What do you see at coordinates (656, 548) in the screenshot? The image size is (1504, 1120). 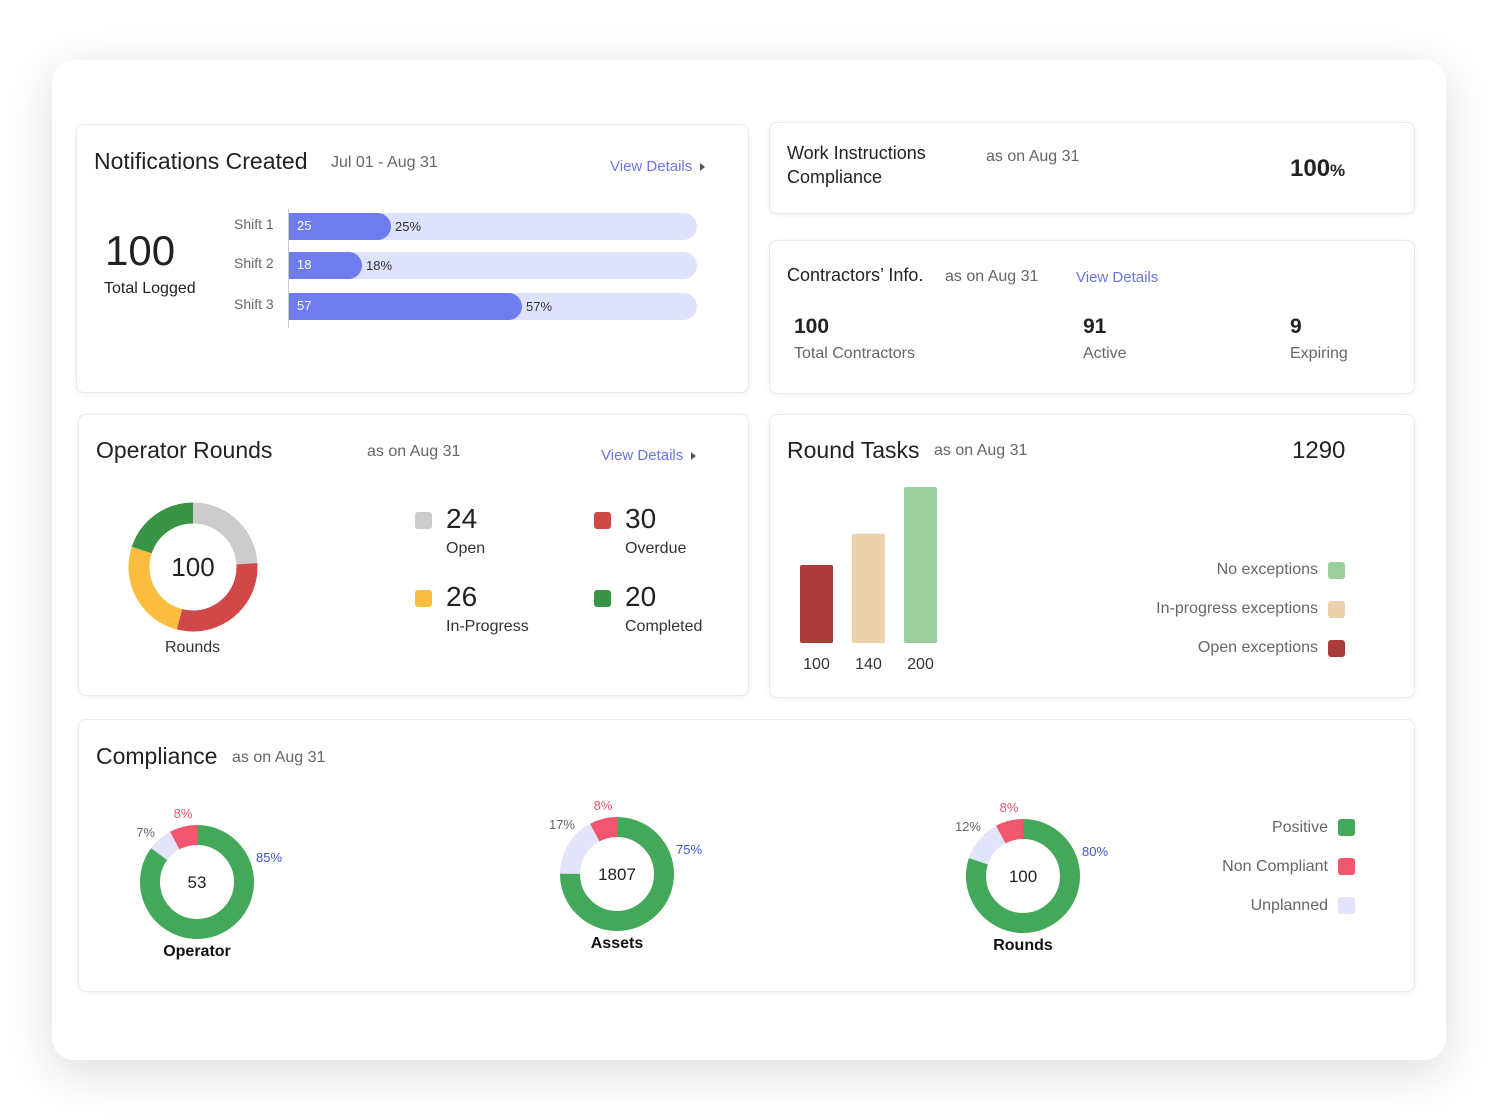 I see `overdue-label: Overdue` at bounding box center [656, 548].